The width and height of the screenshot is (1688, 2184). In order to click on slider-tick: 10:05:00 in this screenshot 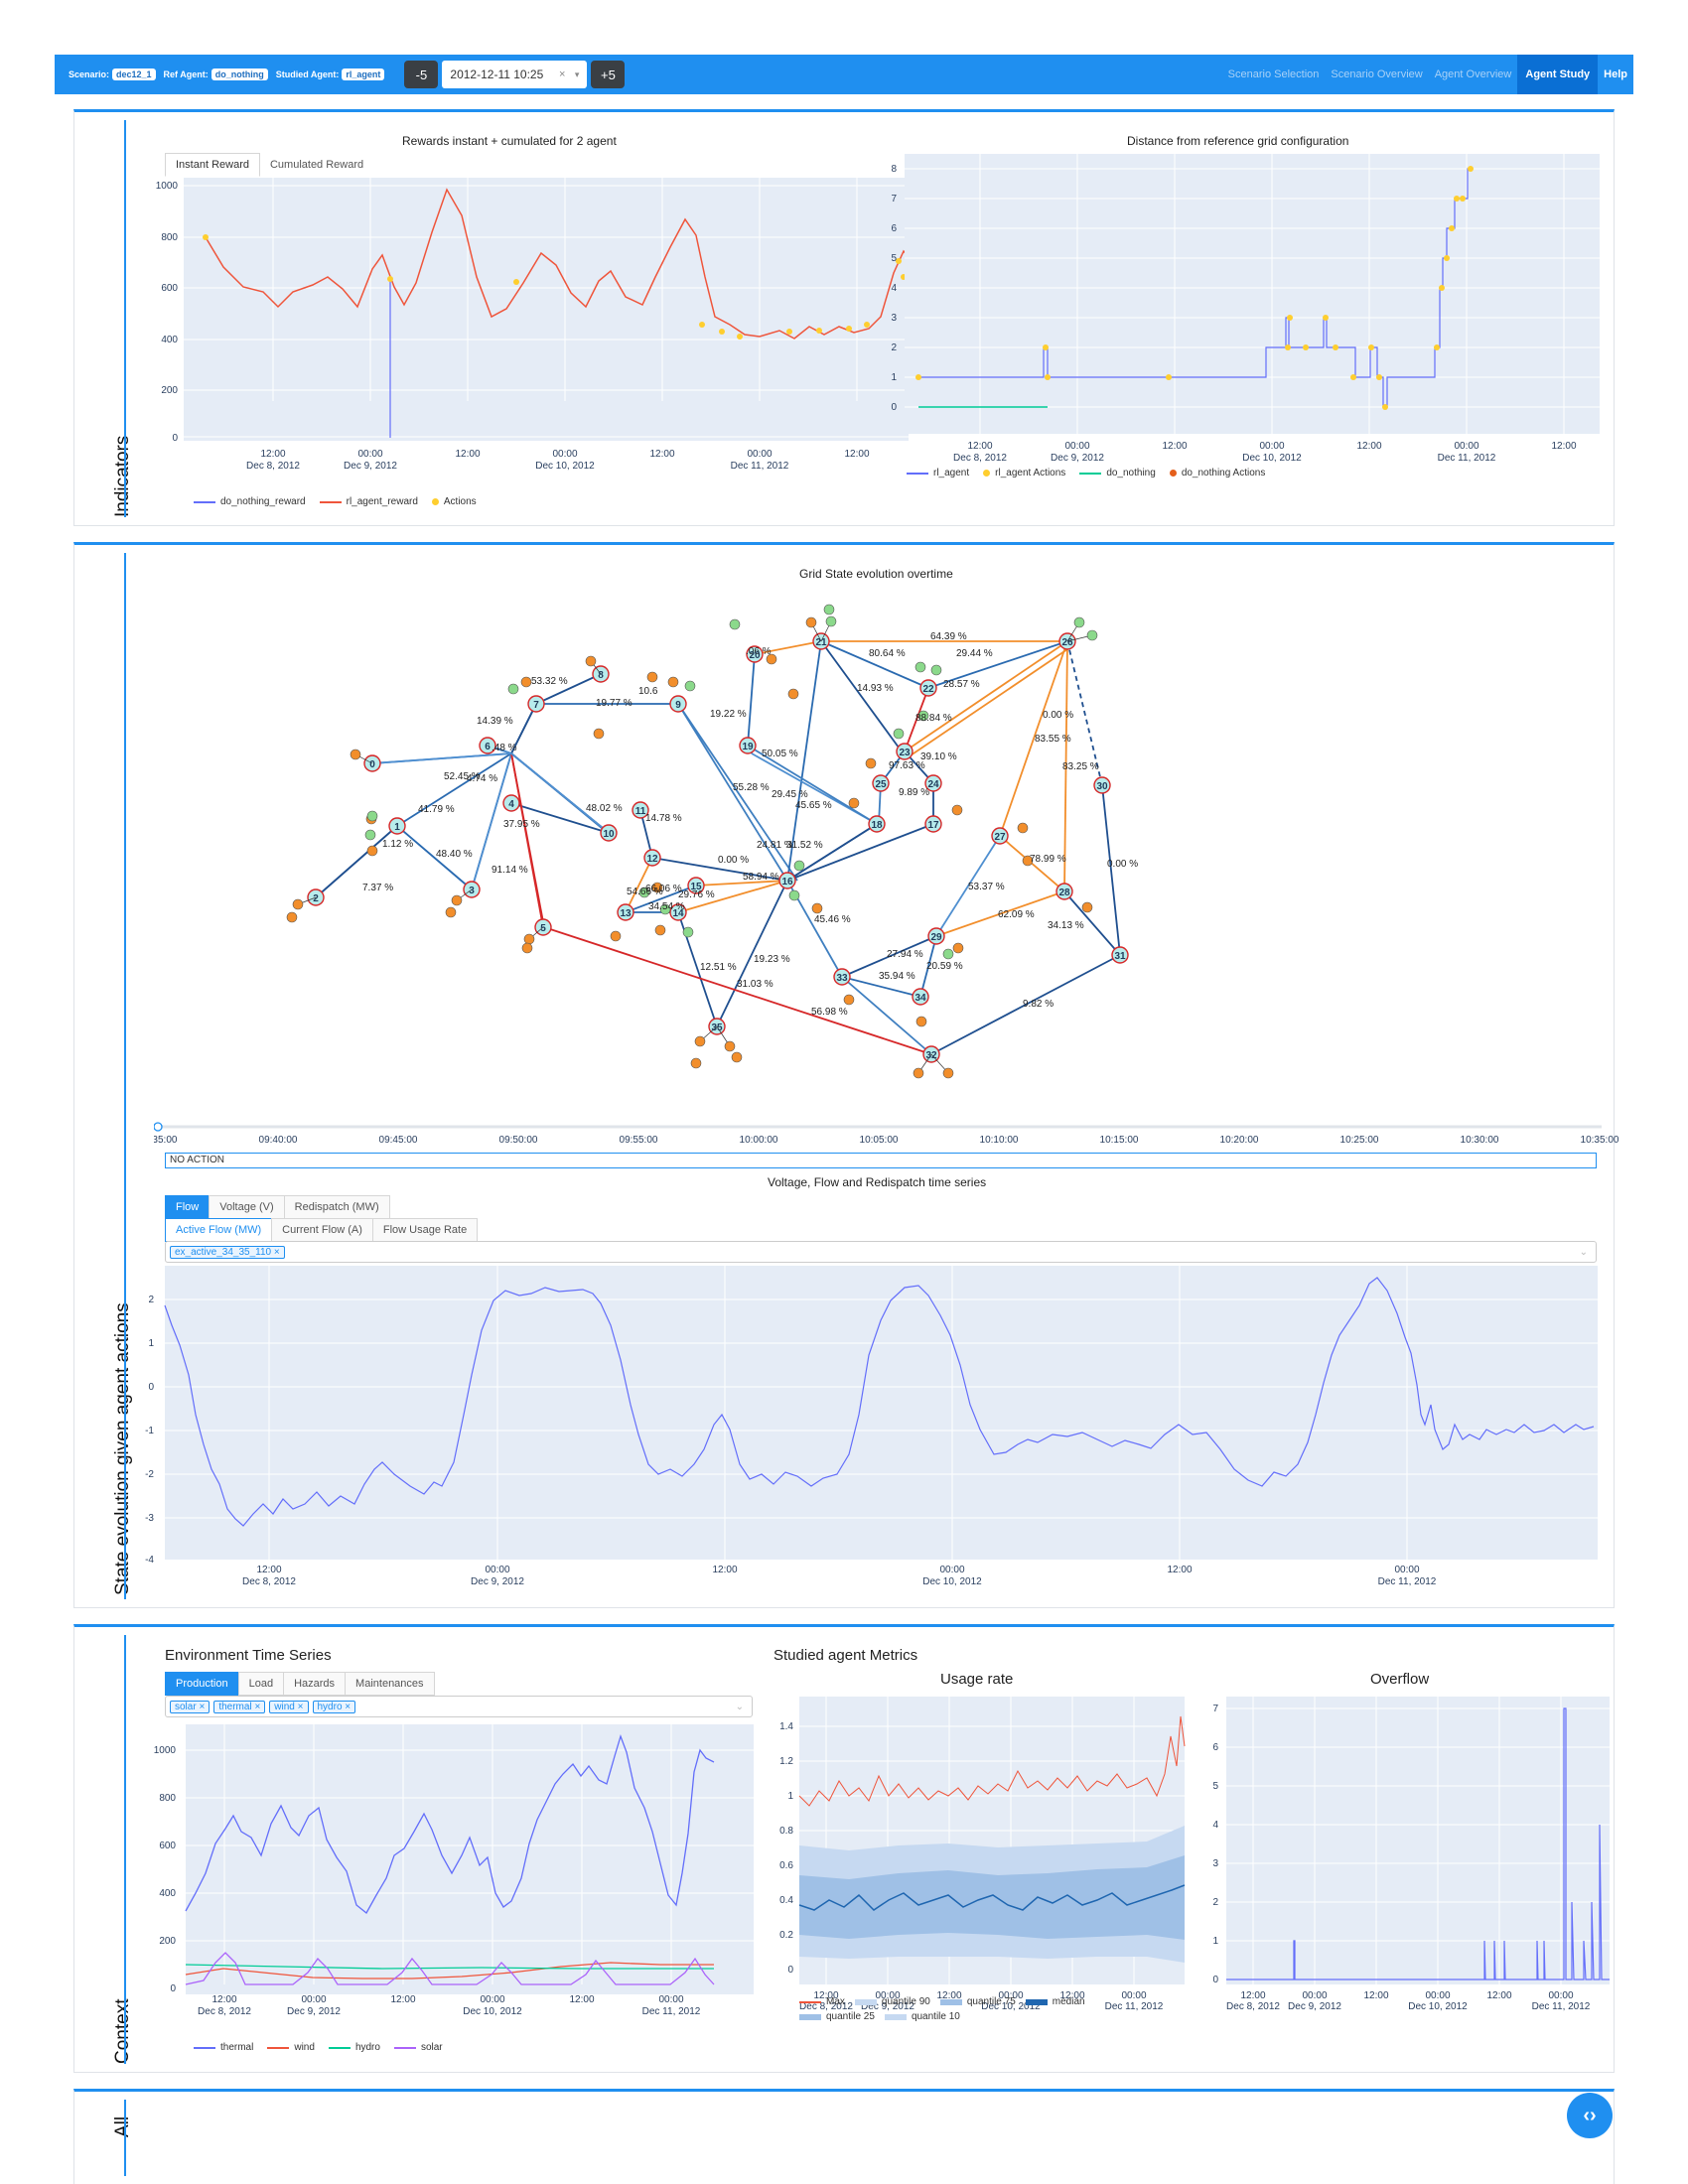, I will do `click(879, 1140)`.